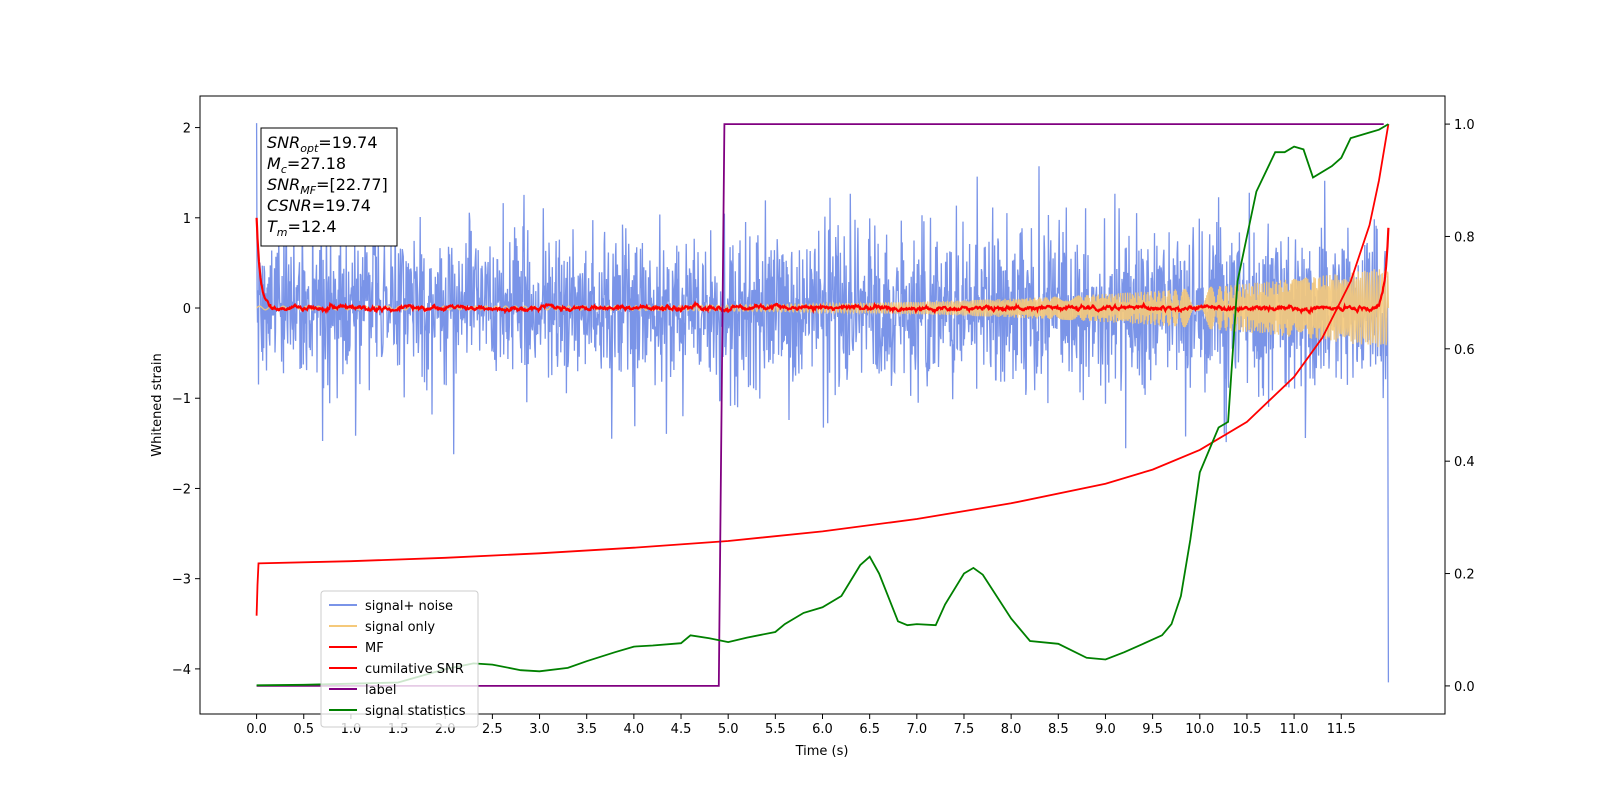  What do you see at coordinates (157, 404) in the screenshot?
I see `y-axis-label: Whitened strain` at bounding box center [157, 404].